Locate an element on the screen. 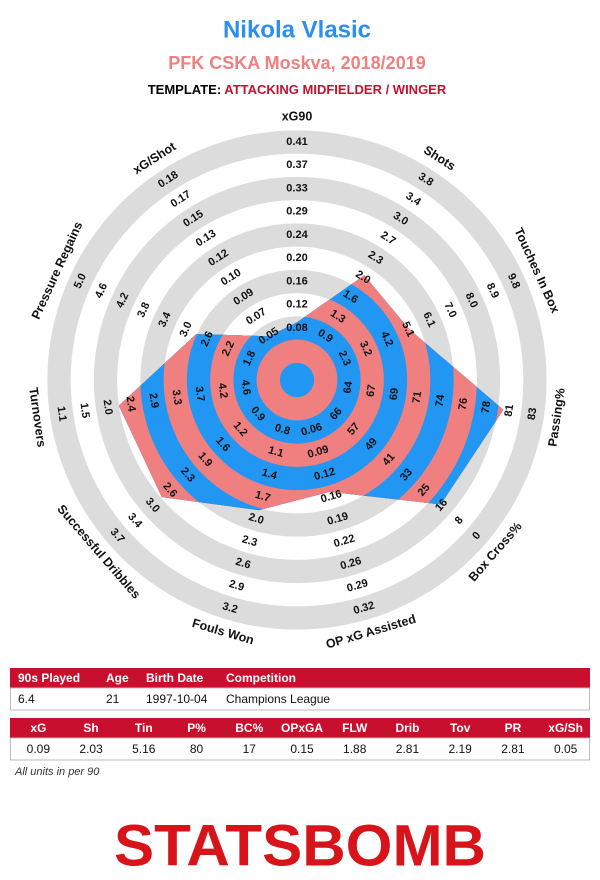  tick-label: 69 is located at coordinates (395, 394).